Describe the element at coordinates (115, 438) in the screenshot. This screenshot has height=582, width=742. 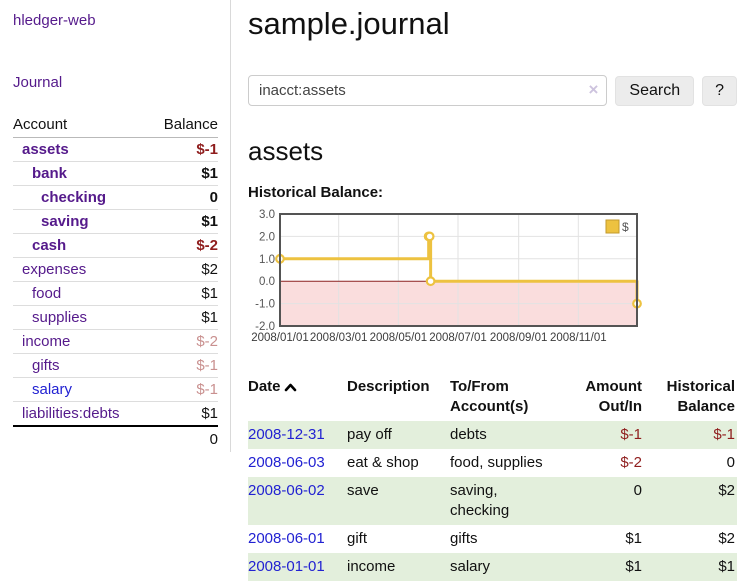
I see `accounts-total-row: 0` at that location.